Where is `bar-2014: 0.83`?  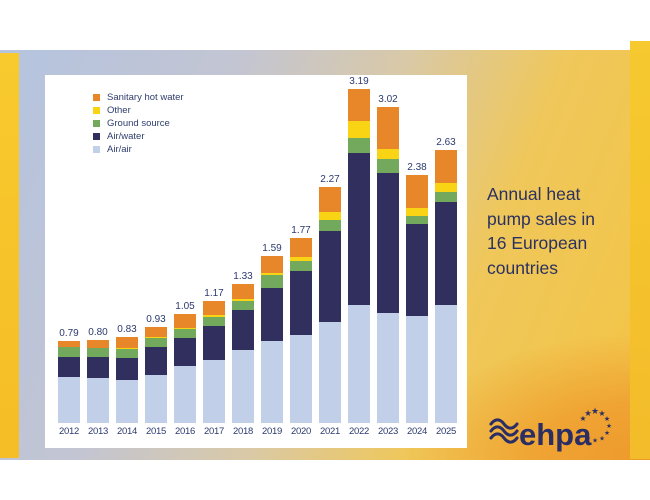
bar-2014: 0.83 is located at coordinates (127, 249).